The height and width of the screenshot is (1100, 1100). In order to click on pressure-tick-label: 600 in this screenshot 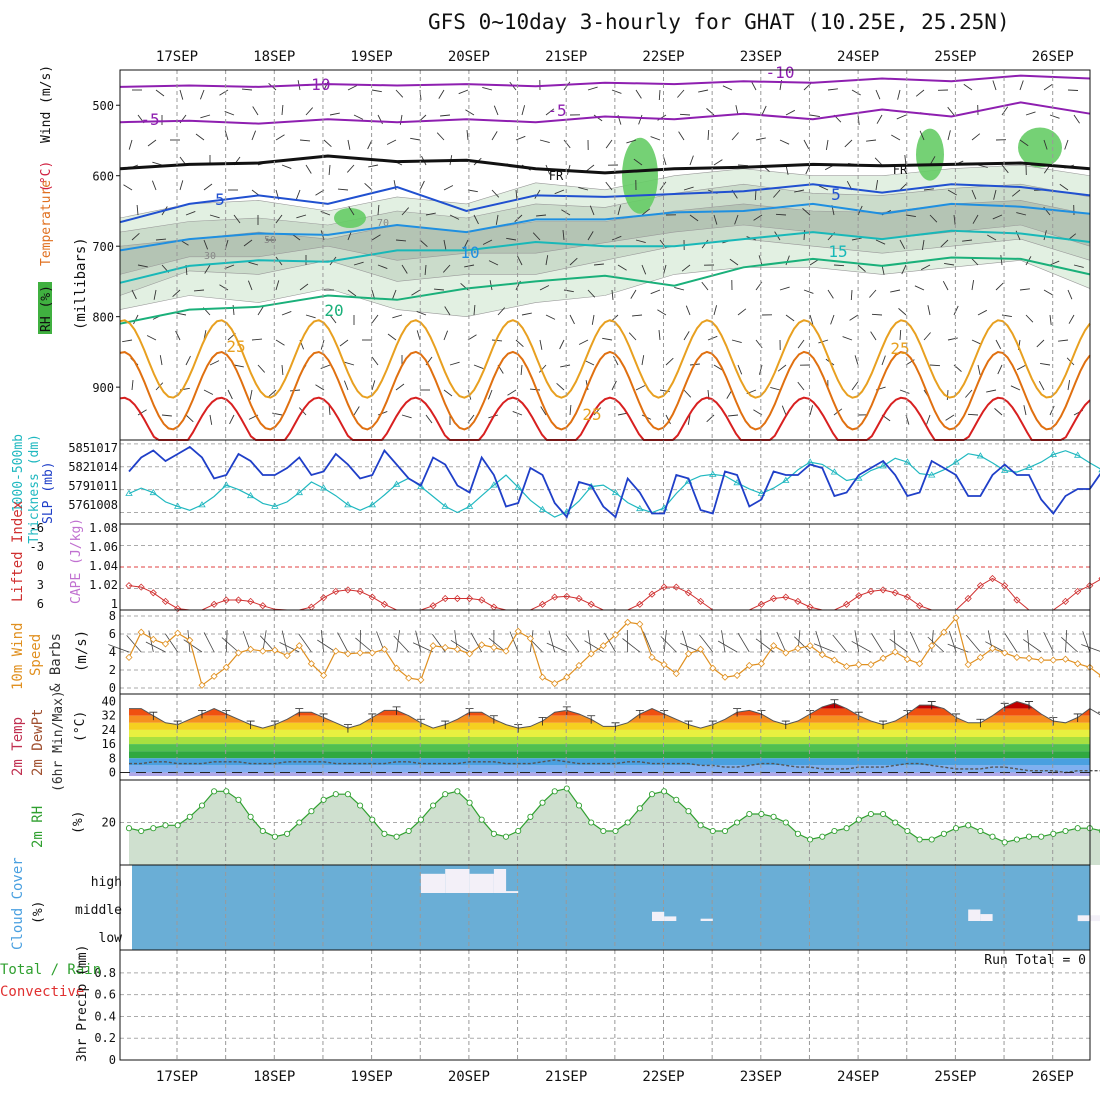, I will do `click(103, 177)`.